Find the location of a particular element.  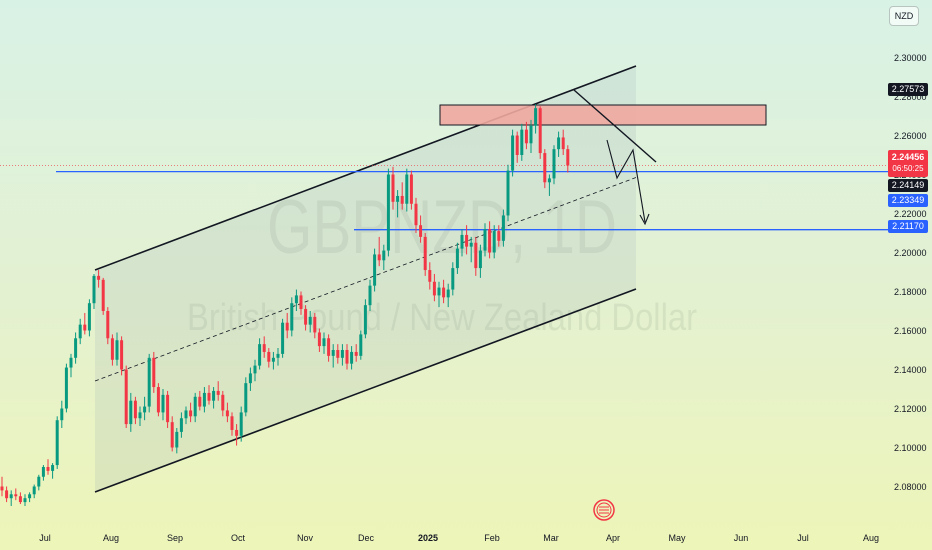

price-axis-tick: 2.22000 is located at coordinates (910, 214).